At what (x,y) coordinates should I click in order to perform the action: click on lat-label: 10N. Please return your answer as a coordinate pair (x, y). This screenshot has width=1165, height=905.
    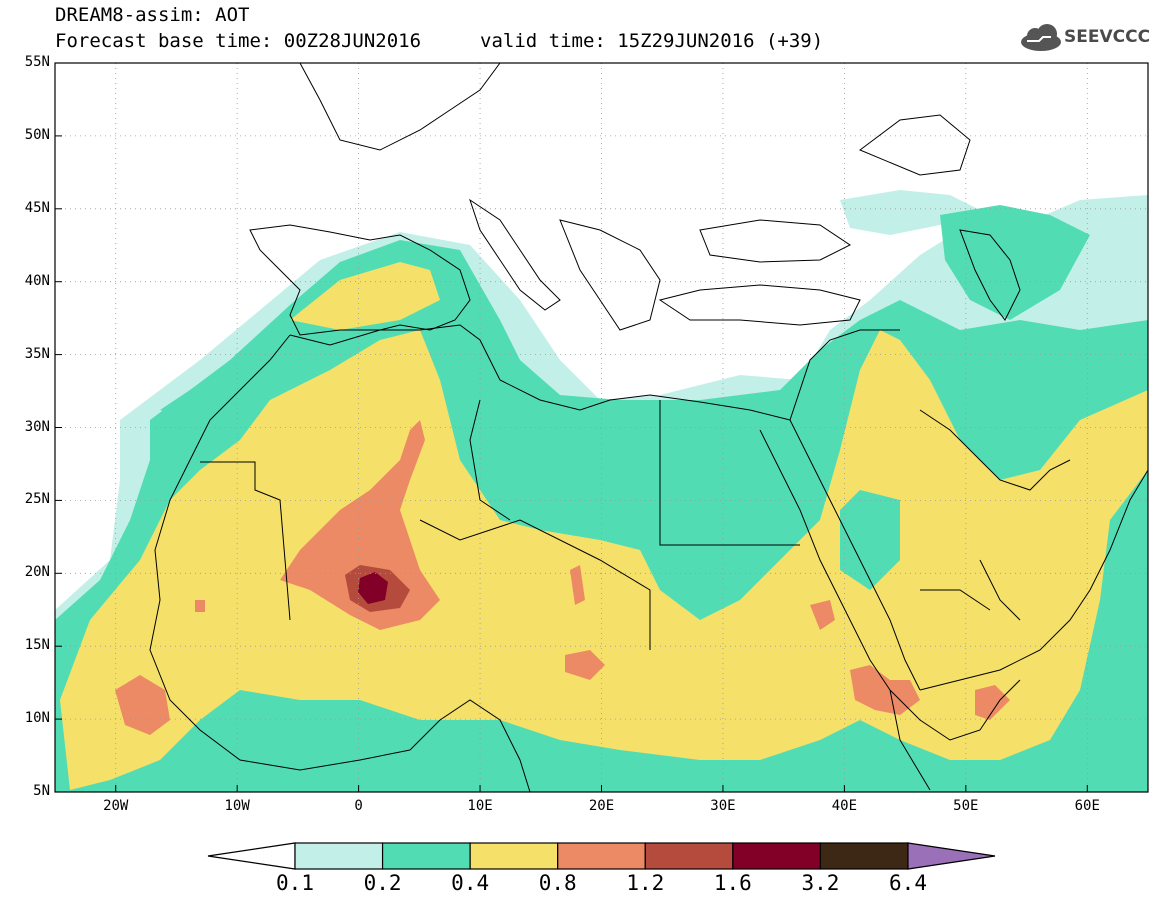
    Looking at the image, I should click on (37, 718).